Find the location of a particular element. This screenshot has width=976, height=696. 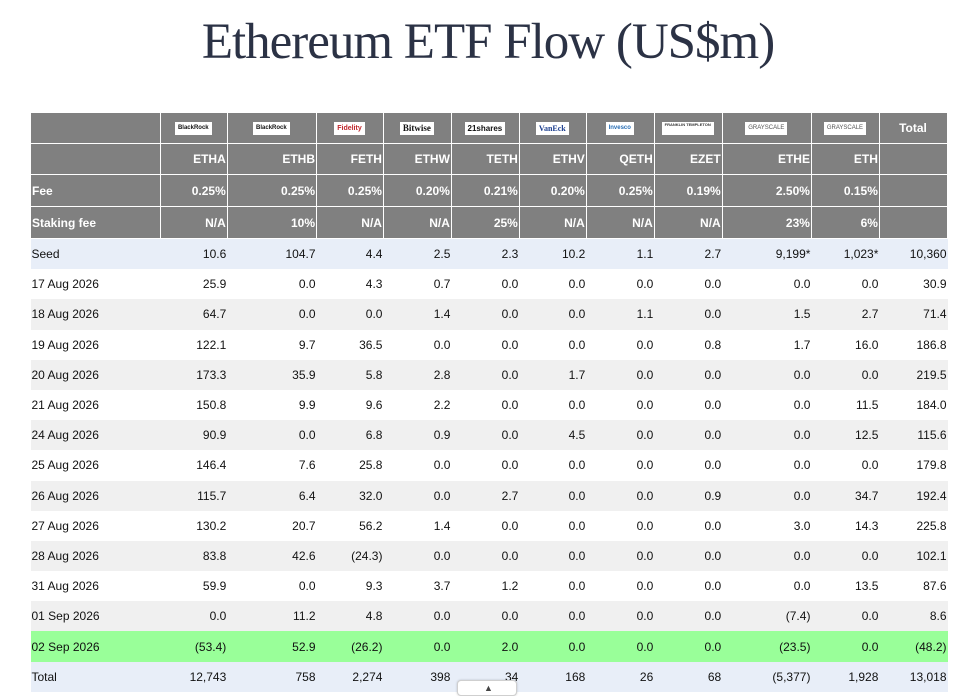

flow-cell-etha: 0.0 is located at coordinates (194, 616).